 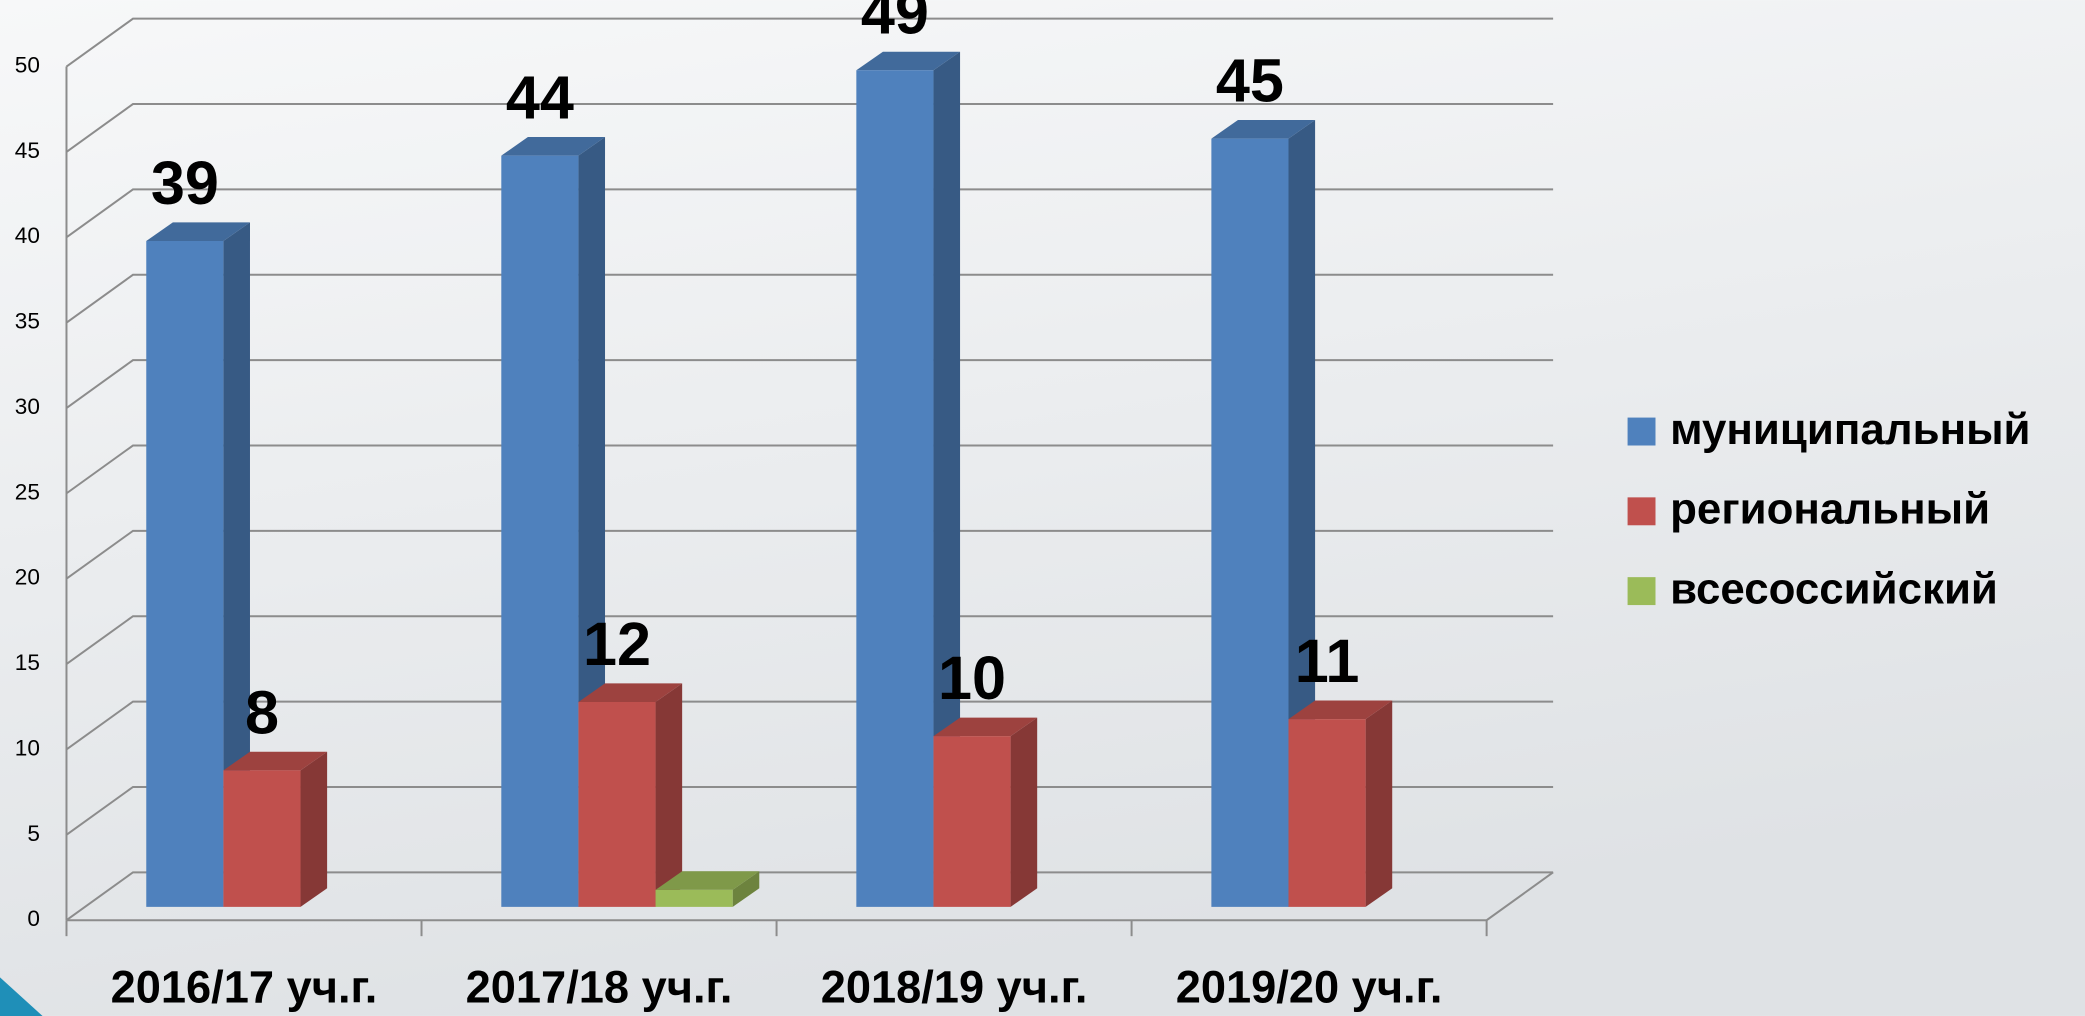 What do you see at coordinates (21, 996) in the screenshot?
I see `corner-decoration` at bounding box center [21, 996].